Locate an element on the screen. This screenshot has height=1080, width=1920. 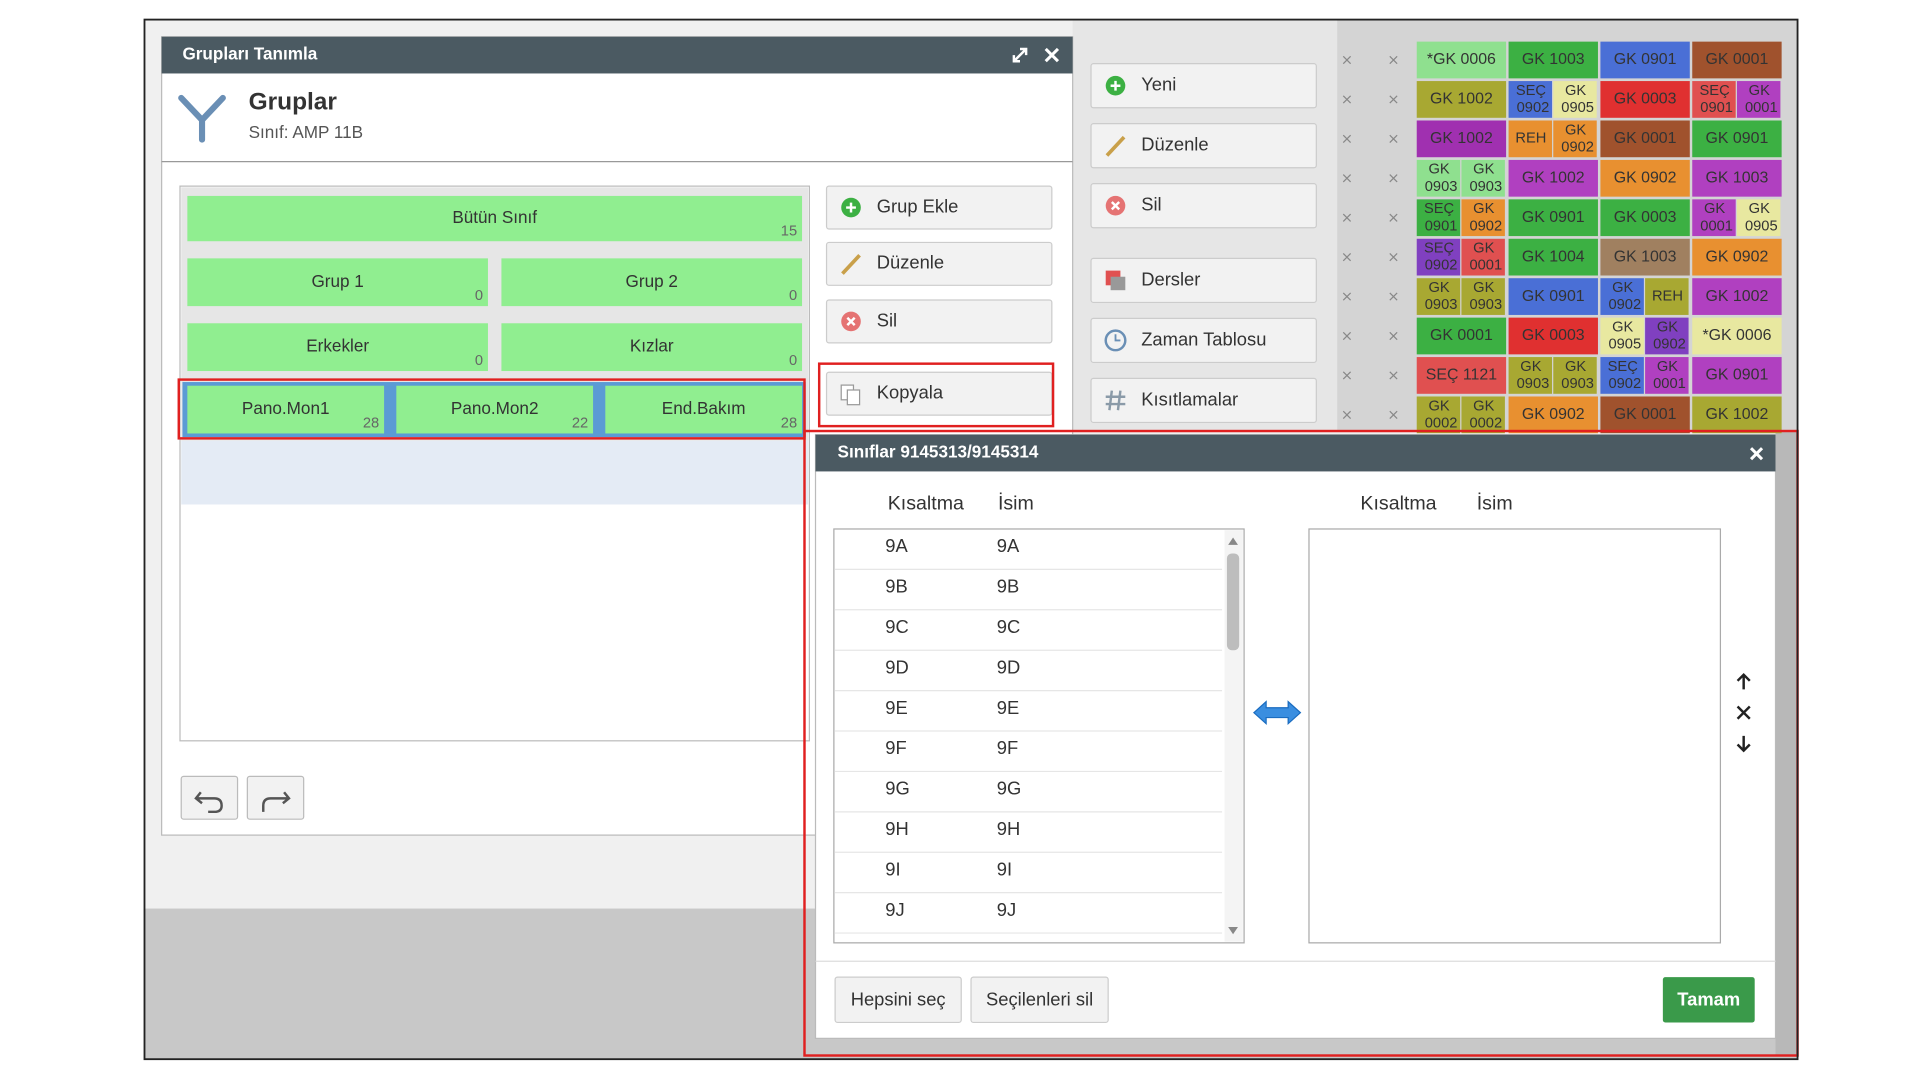
move-up-icon is located at coordinates (1743, 681).